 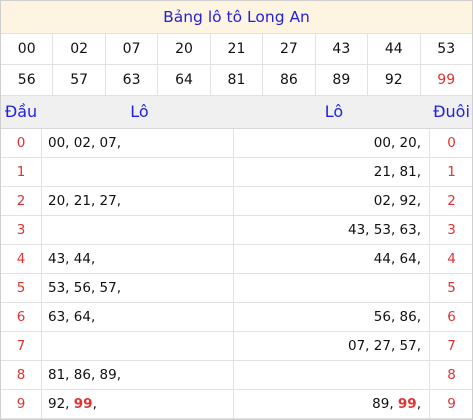 I want to click on lo-right-text: 43, 53, 63,, so click(x=384, y=230).